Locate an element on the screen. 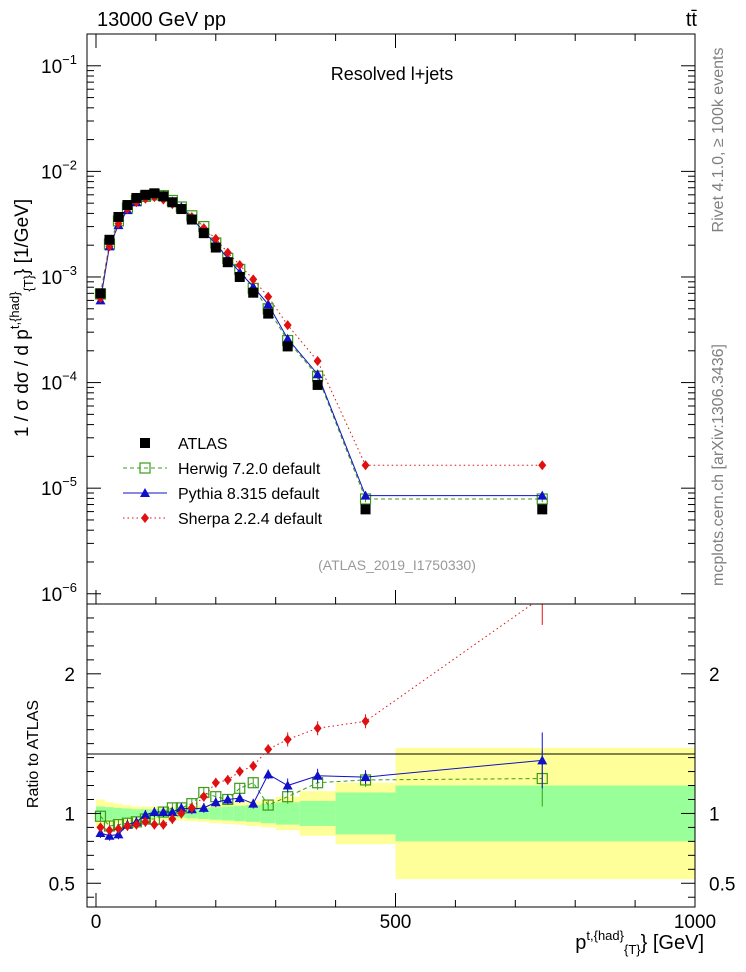  legend-marker-sherpa-2-2-4-default is located at coordinates (145, 518).